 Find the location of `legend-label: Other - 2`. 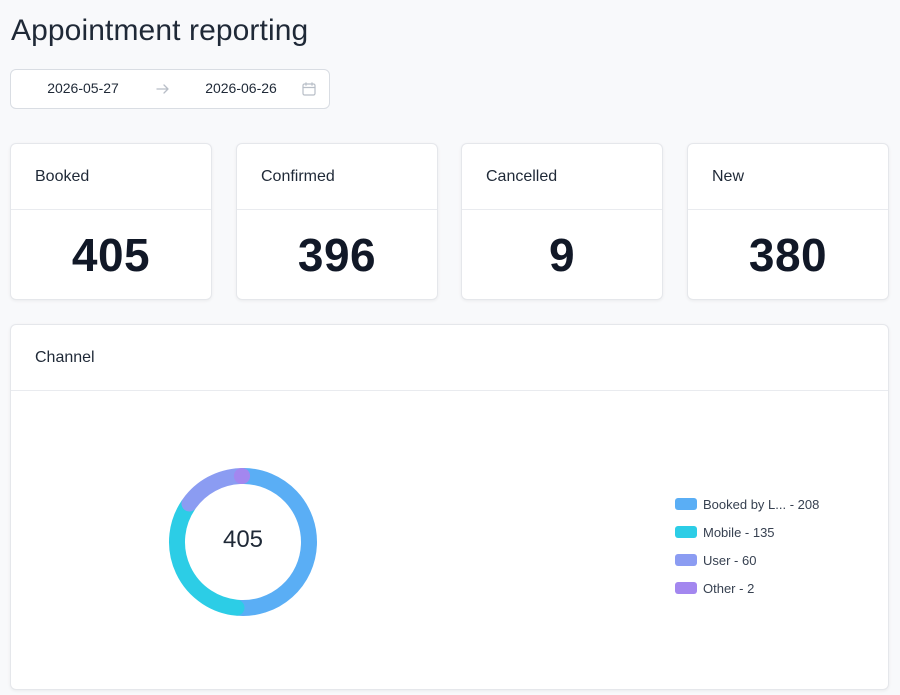

legend-label: Other - 2 is located at coordinates (729, 588).